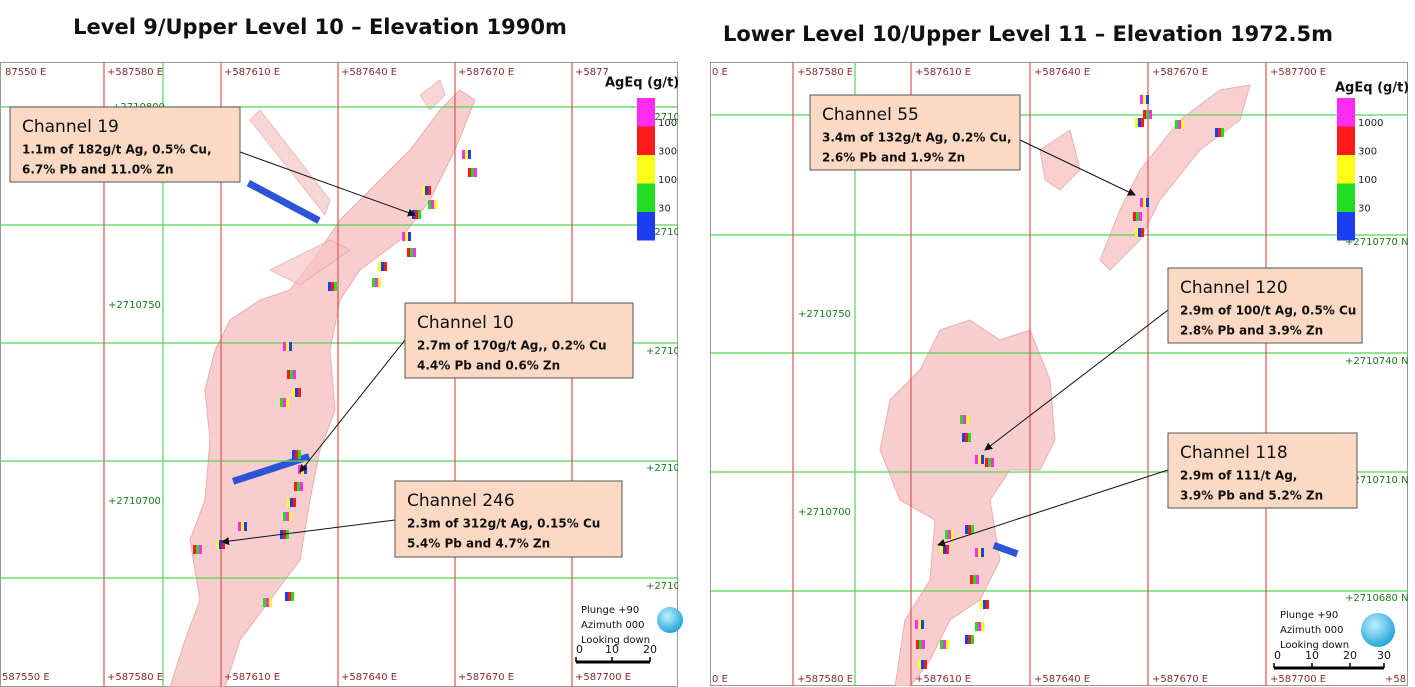 The width and height of the screenshot is (1415, 687). Describe the element at coordinates (512, 346) in the screenshot. I see `callout-line: 2.7m of 170g/t Ag,, 0.2% Cu` at that location.